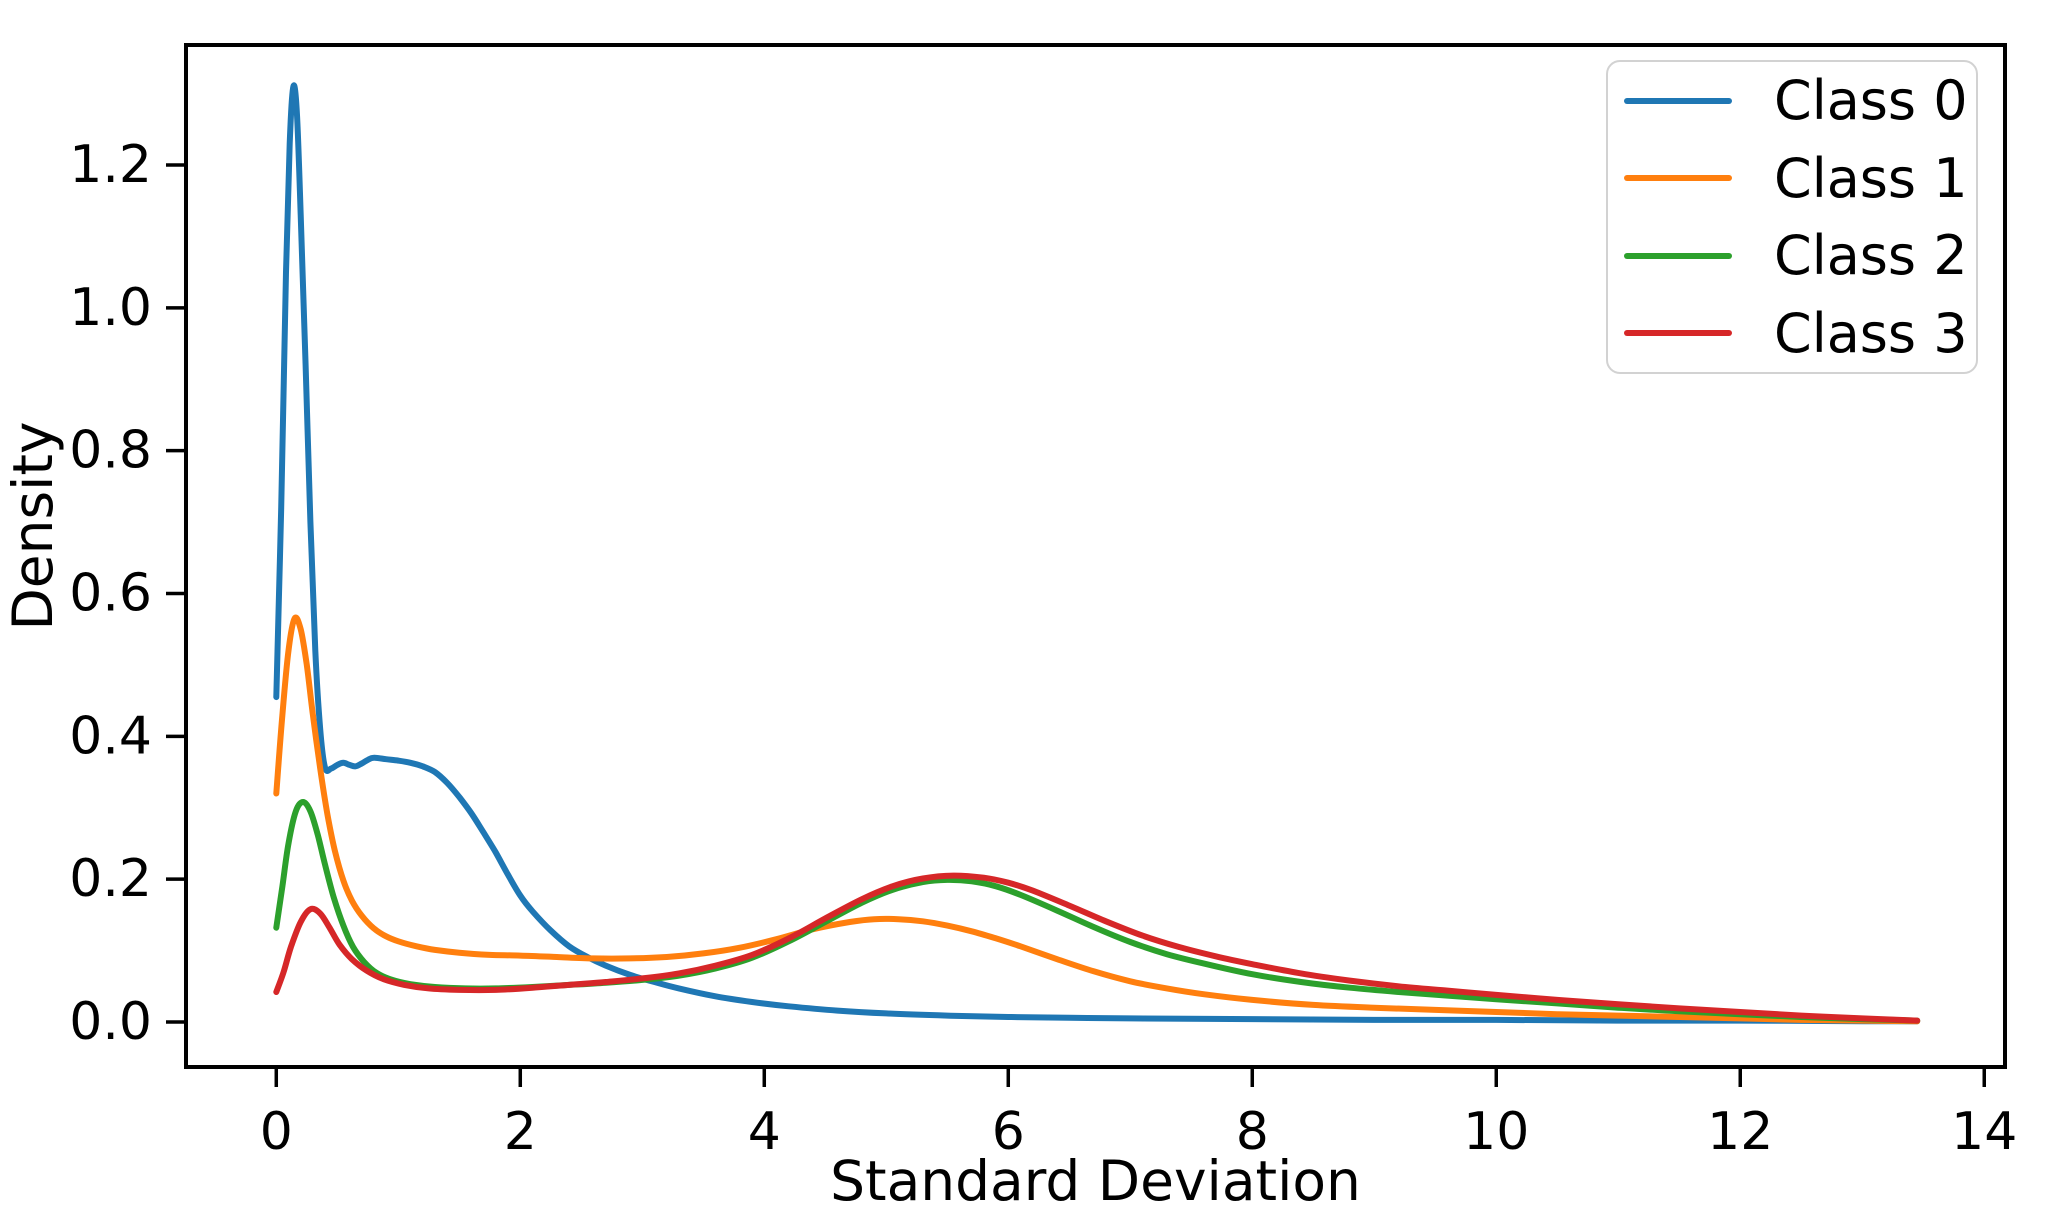  What do you see at coordinates (1740, 1132) in the screenshot?
I see `x-axis-tick-label: 12` at bounding box center [1740, 1132].